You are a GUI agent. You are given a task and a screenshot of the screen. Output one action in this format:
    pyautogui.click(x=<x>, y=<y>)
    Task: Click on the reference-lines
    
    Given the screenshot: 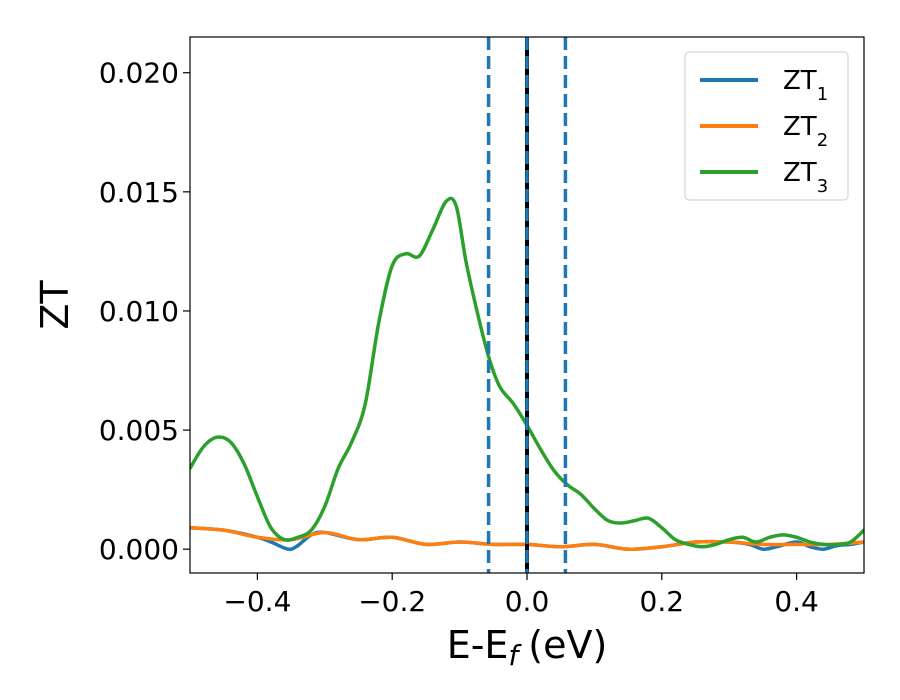 What is the action you would take?
    pyautogui.click(x=527, y=305)
    